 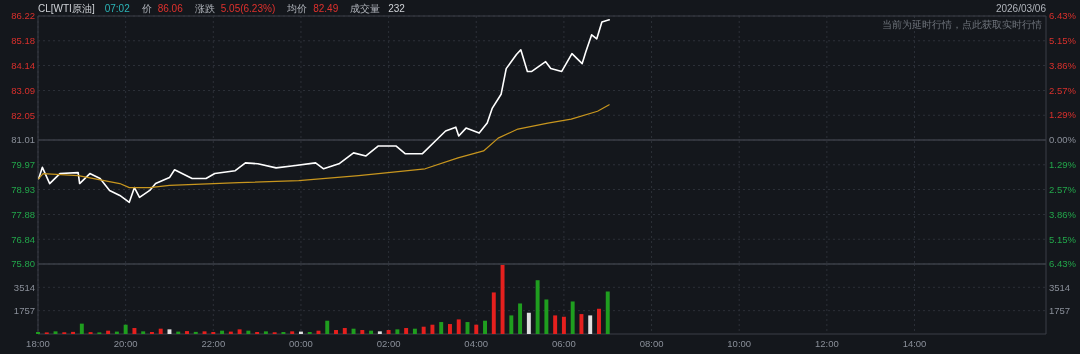 What do you see at coordinates (301, 343) in the screenshot?
I see `x-tick-label: 00:00` at bounding box center [301, 343].